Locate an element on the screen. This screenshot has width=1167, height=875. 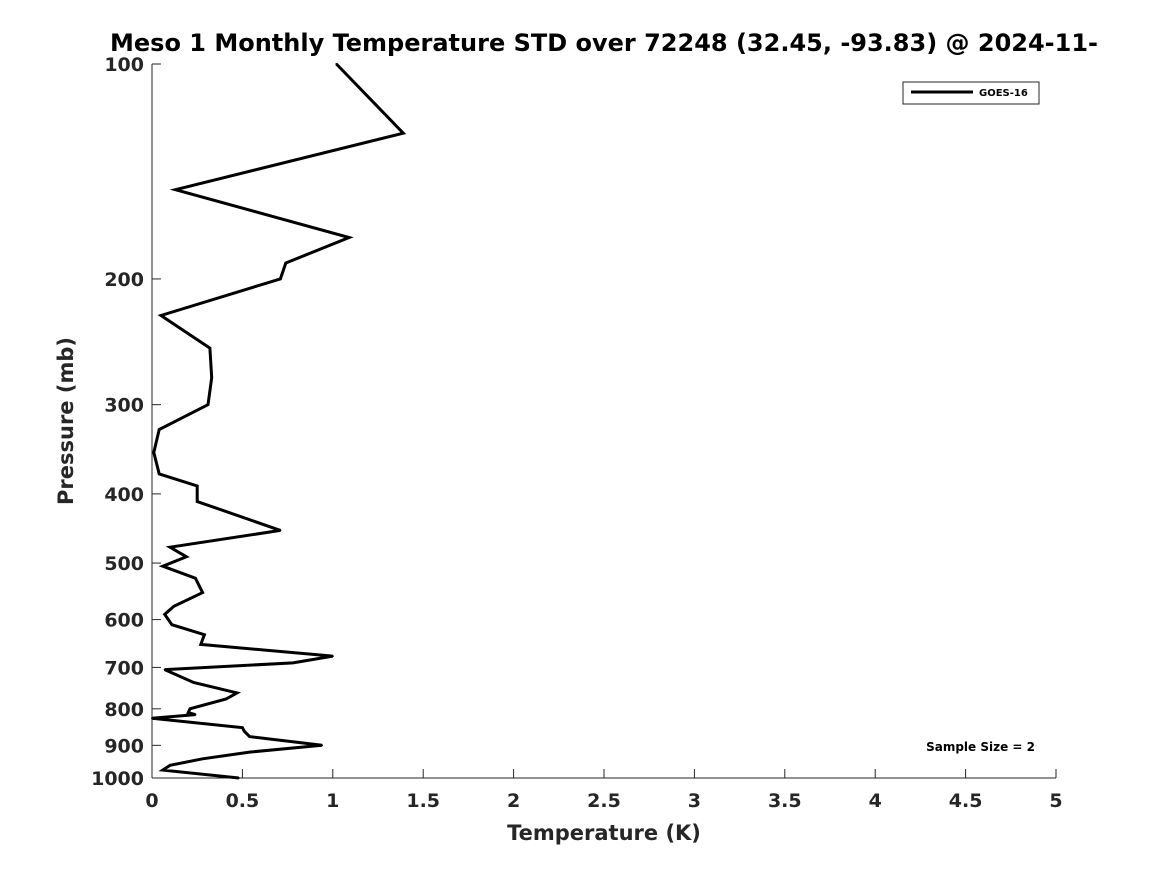
y-tick-label: 100 is located at coordinates (124, 65).